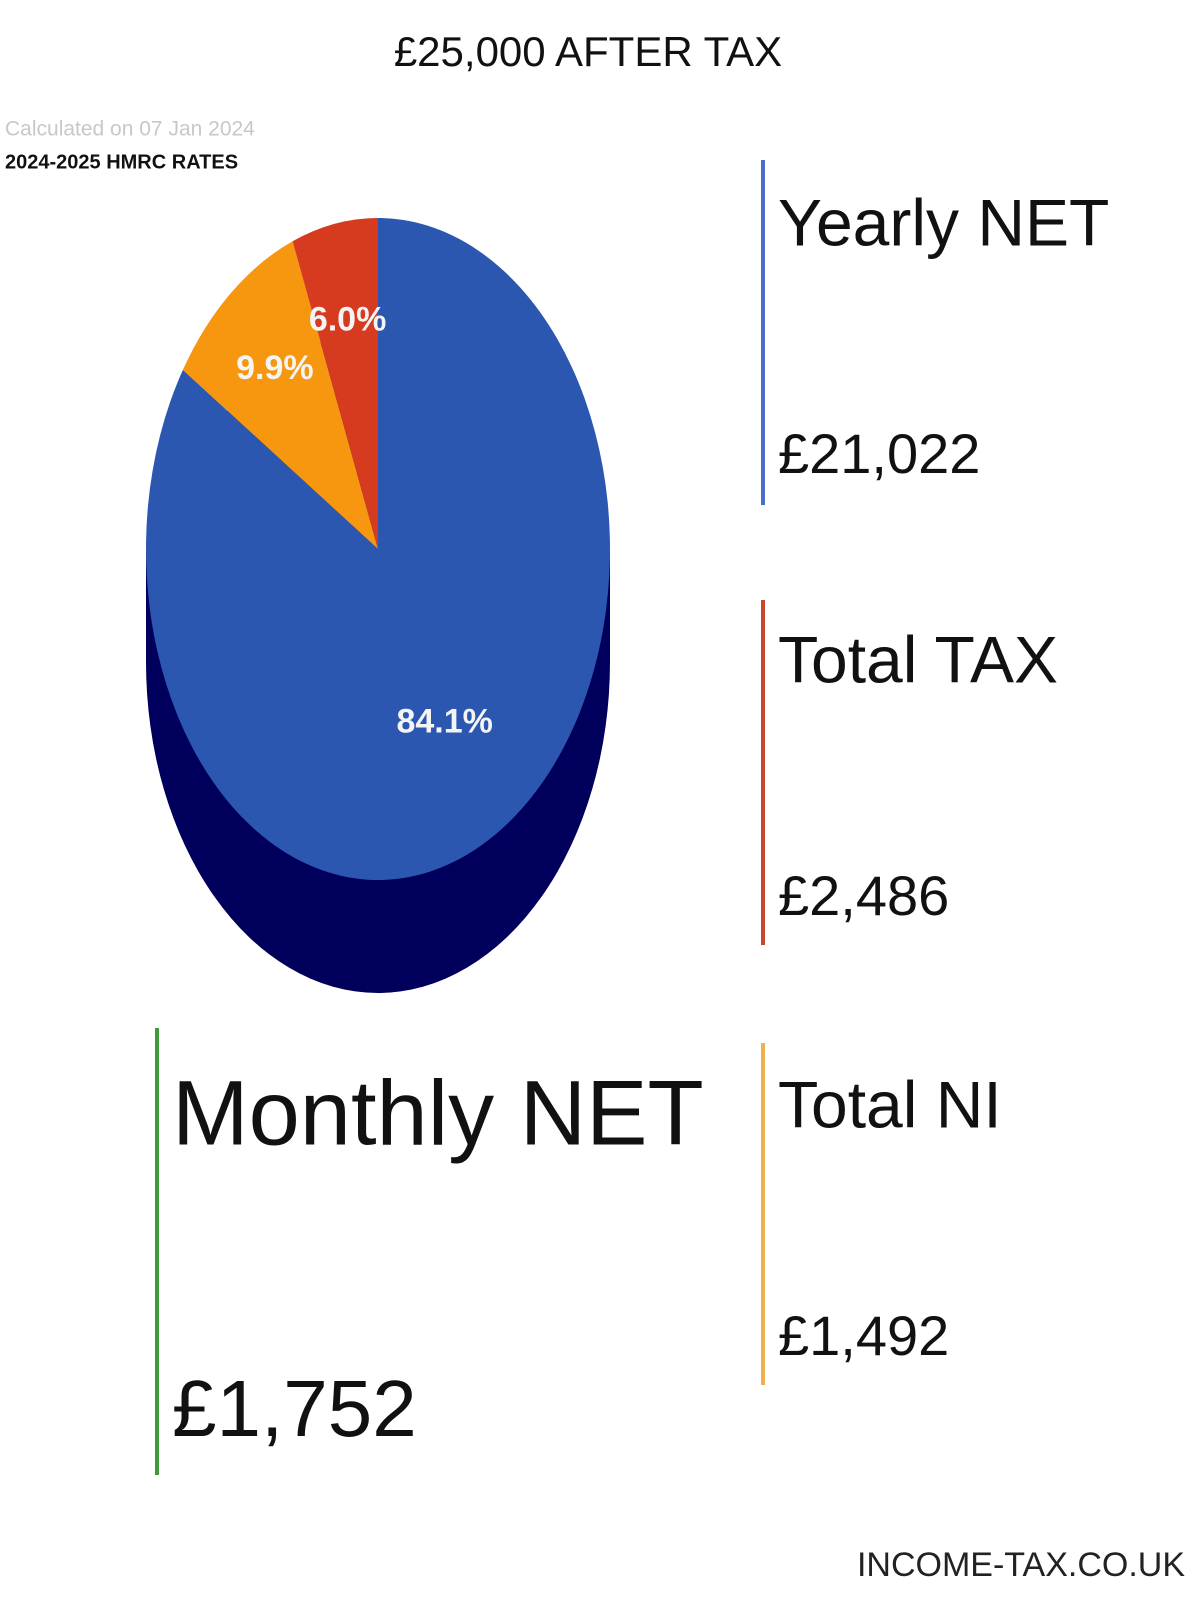 This screenshot has height=1600, width=1200. What do you see at coordinates (588, 51) in the screenshot?
I see `chart-title: £25,000 AFTER TAX` at bounding box center [588, 51].